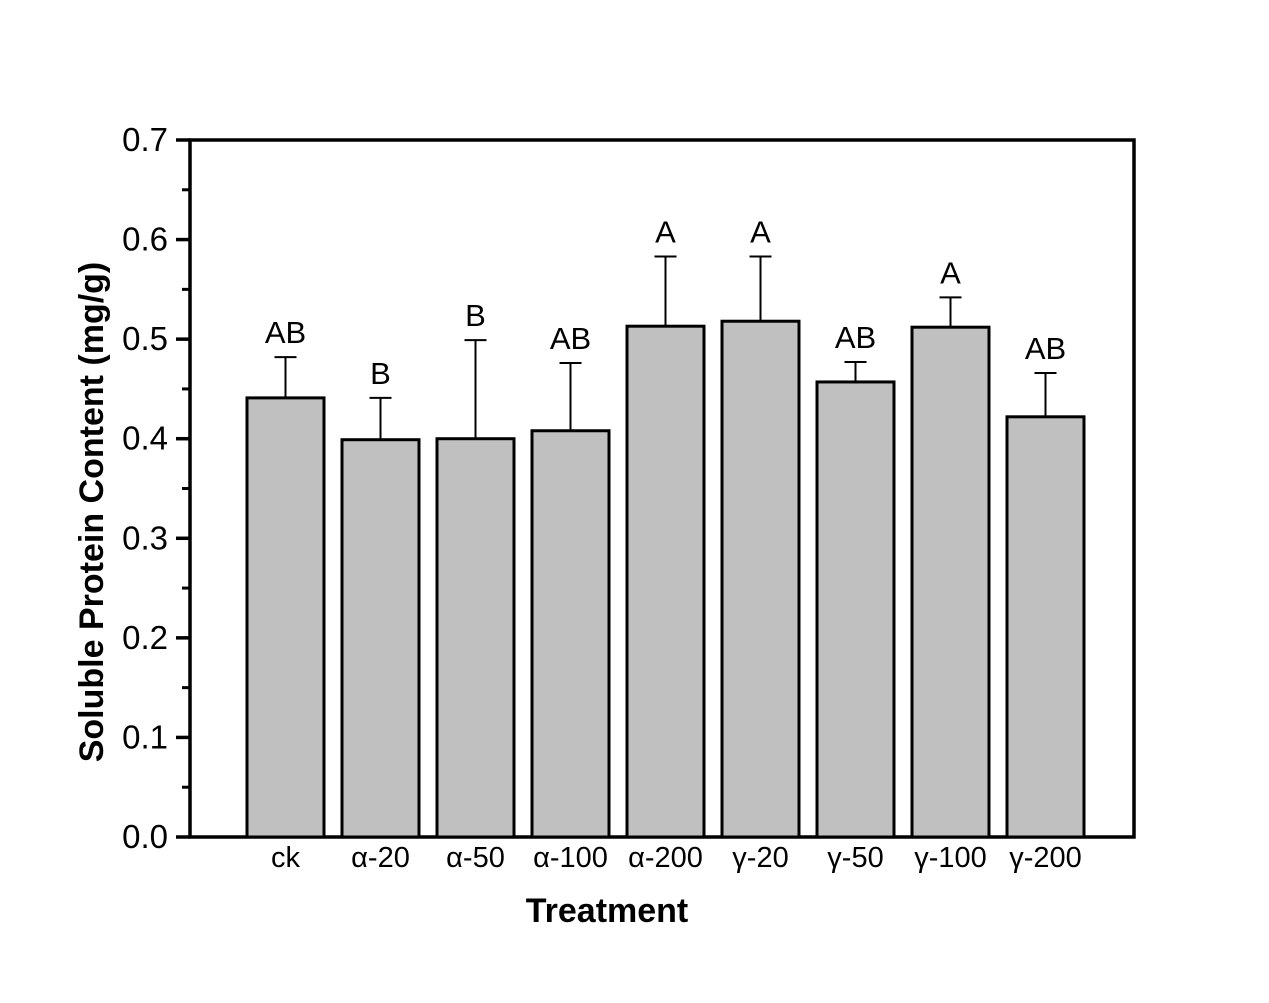 The height and width of the screenshot is (1003, 1269). I want to click on x-tick-label-ck: ck, so click(286, 858).